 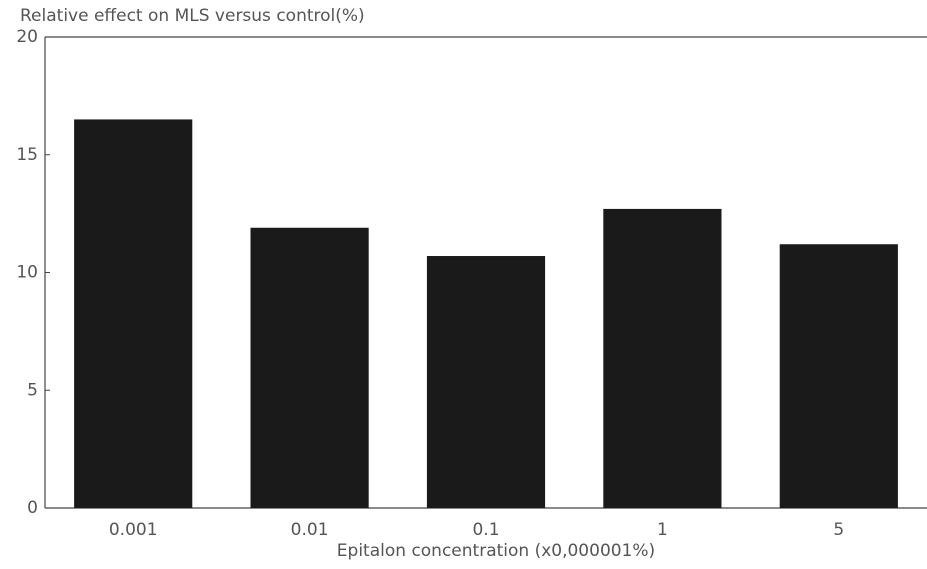 What do you see at coordinates (485, 530) in the screenshot?
I see `x-tick-label: 0.1` at bounding box center [485, 530].